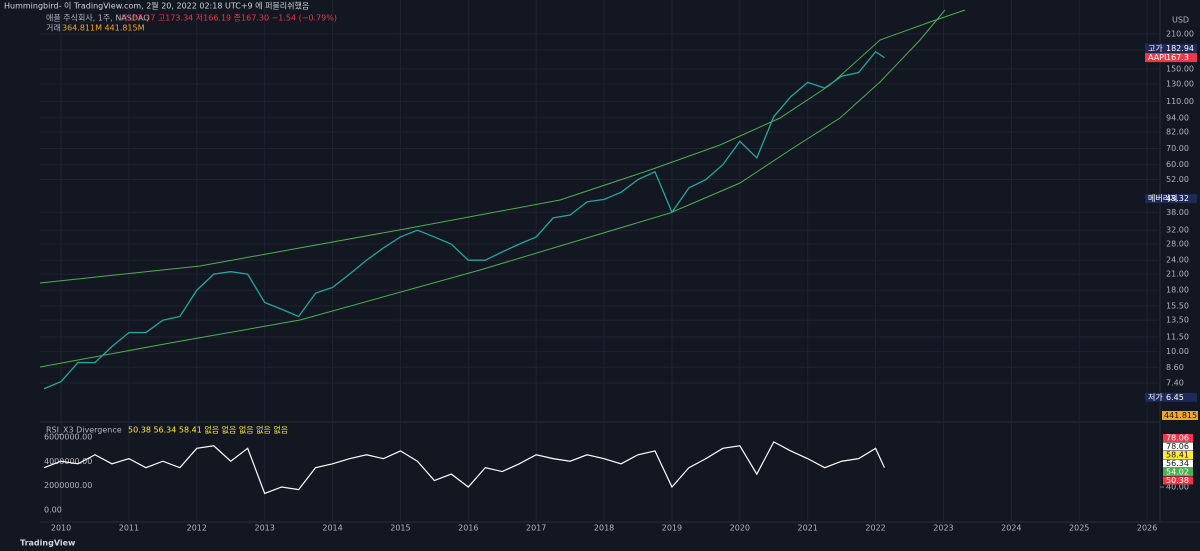  Describe the element at coordinates (1177, 148) in the screenshot. I see `y-tick-label: 70.00` at that location.